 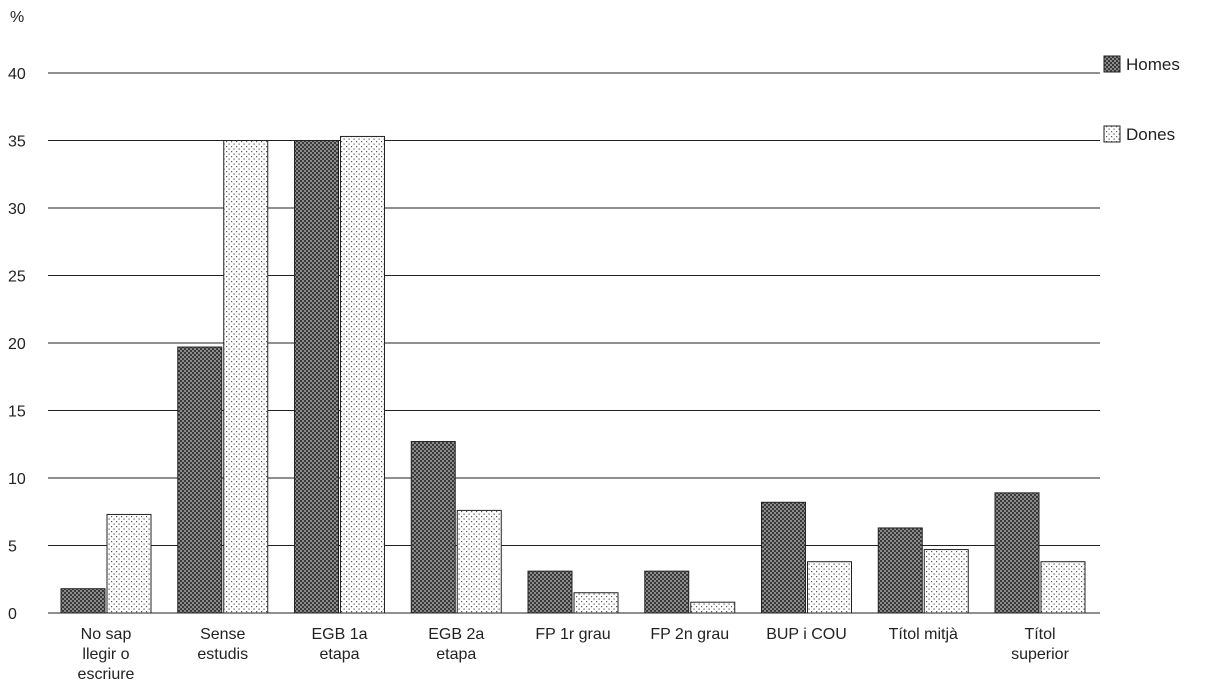 What do you see at coordinates (339, 634) in the screenshot?
I see `x-tick-label: EGB 1a` at bounding box center [339, 634].